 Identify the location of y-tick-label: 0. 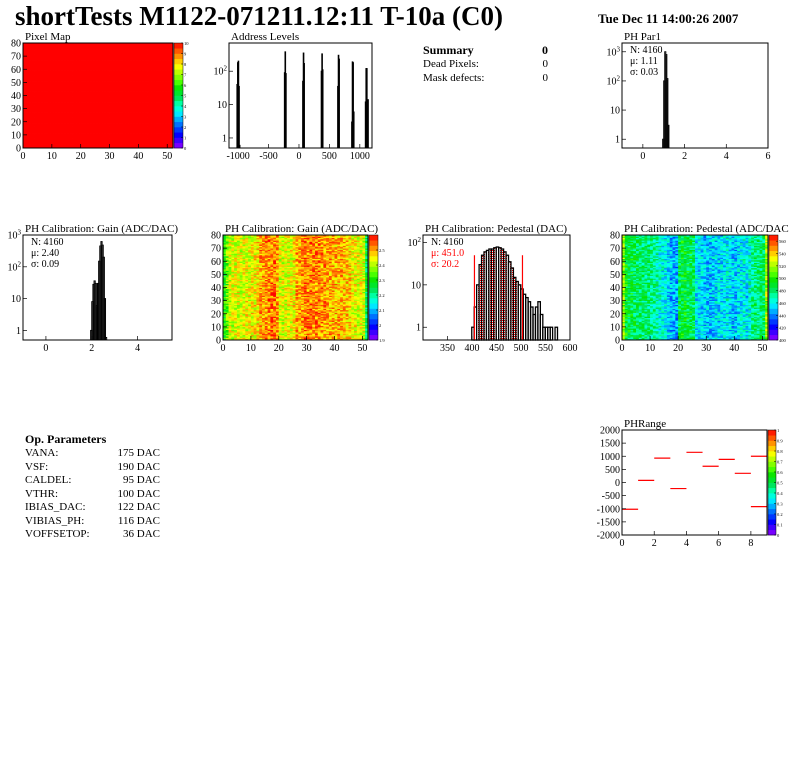
(18, 149).